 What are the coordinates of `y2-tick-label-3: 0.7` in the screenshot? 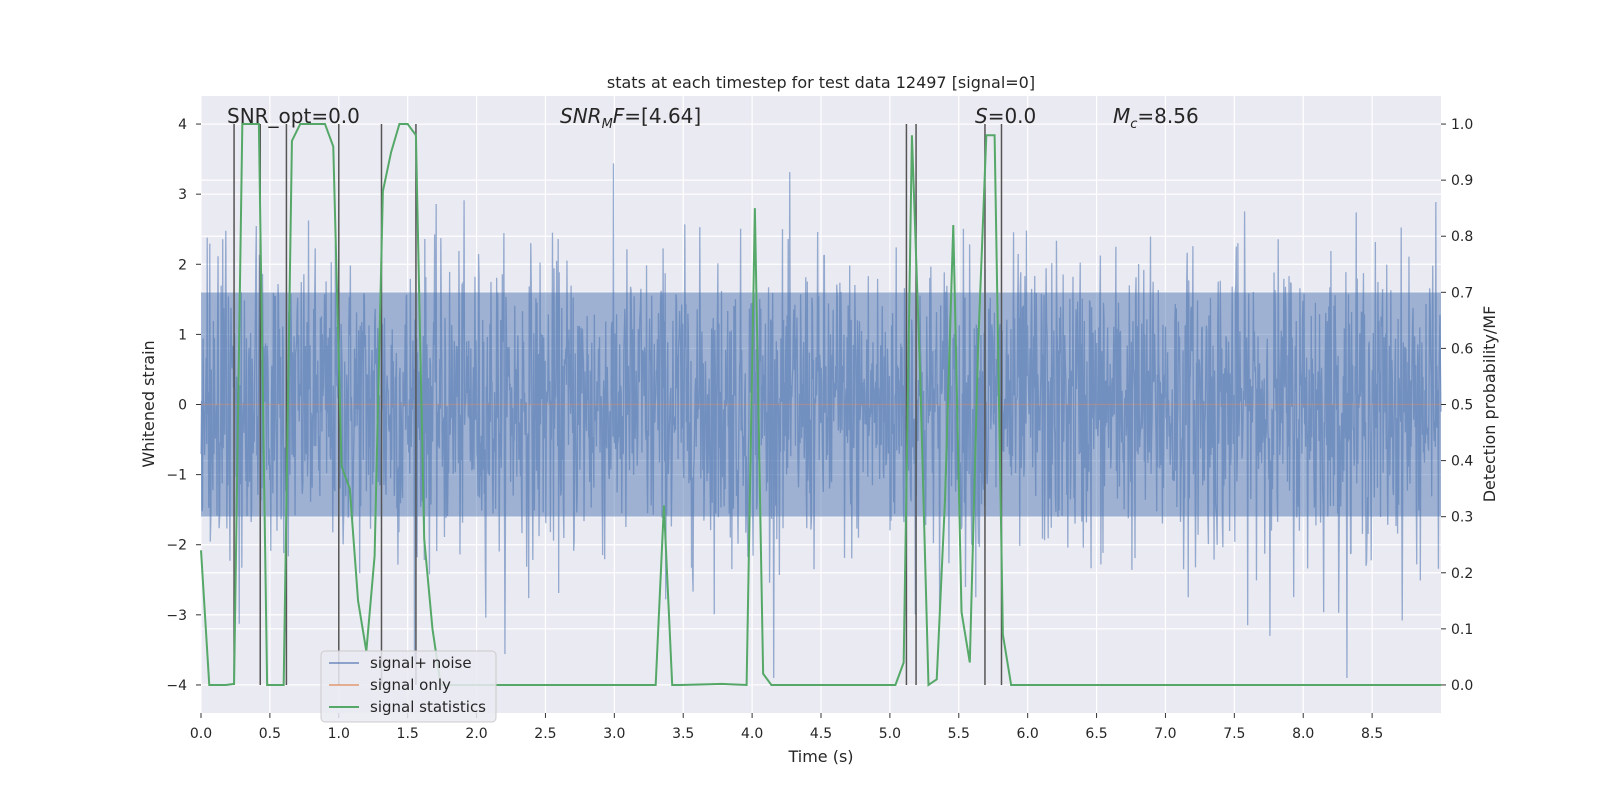 It's located at (1462, 293).